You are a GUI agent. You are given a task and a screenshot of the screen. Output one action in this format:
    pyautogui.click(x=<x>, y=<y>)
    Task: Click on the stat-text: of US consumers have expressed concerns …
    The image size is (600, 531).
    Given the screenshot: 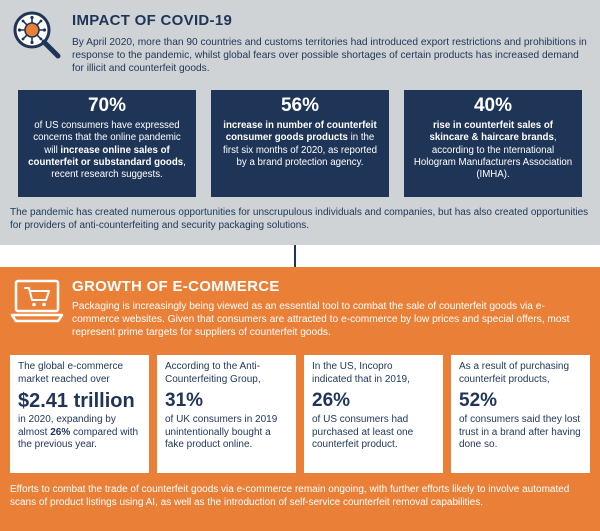 What is the action you would take?
    pyautogui.click(x=107, y=150)
    